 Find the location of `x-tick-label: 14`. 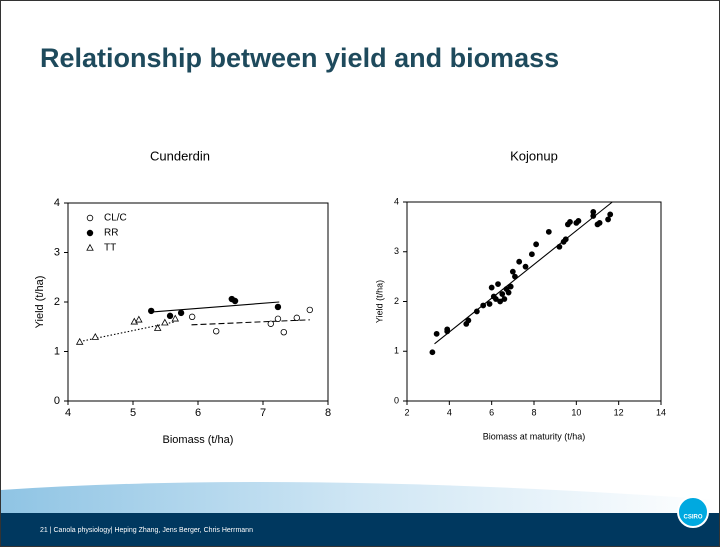

x-tick-label: 14 is located at coordinates (661, 412).